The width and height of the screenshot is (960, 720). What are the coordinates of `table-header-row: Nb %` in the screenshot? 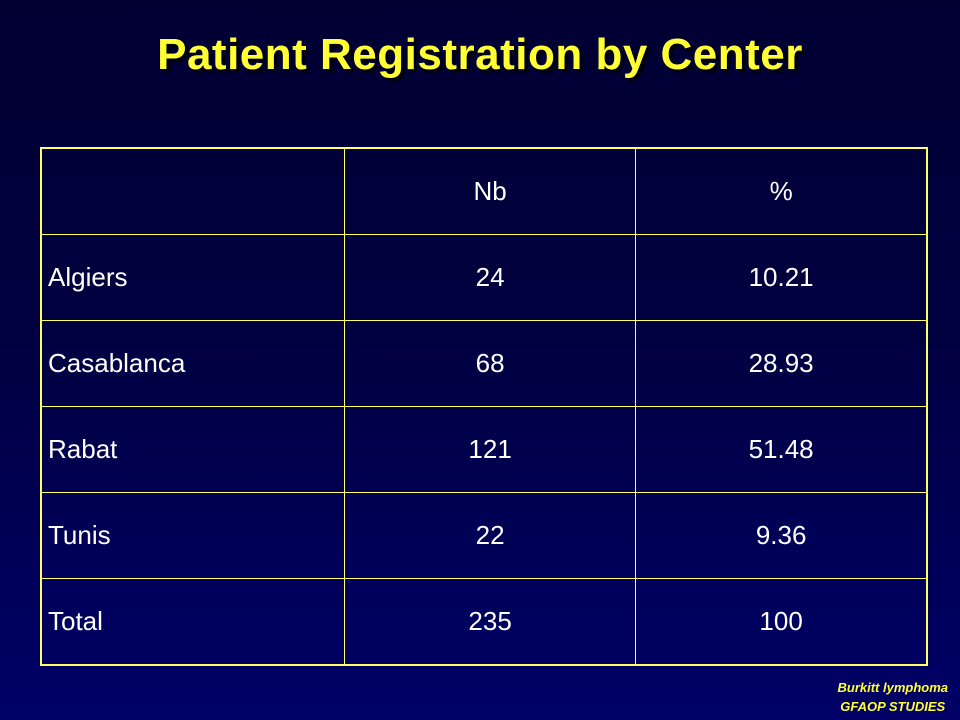 It's located at (484, 191).